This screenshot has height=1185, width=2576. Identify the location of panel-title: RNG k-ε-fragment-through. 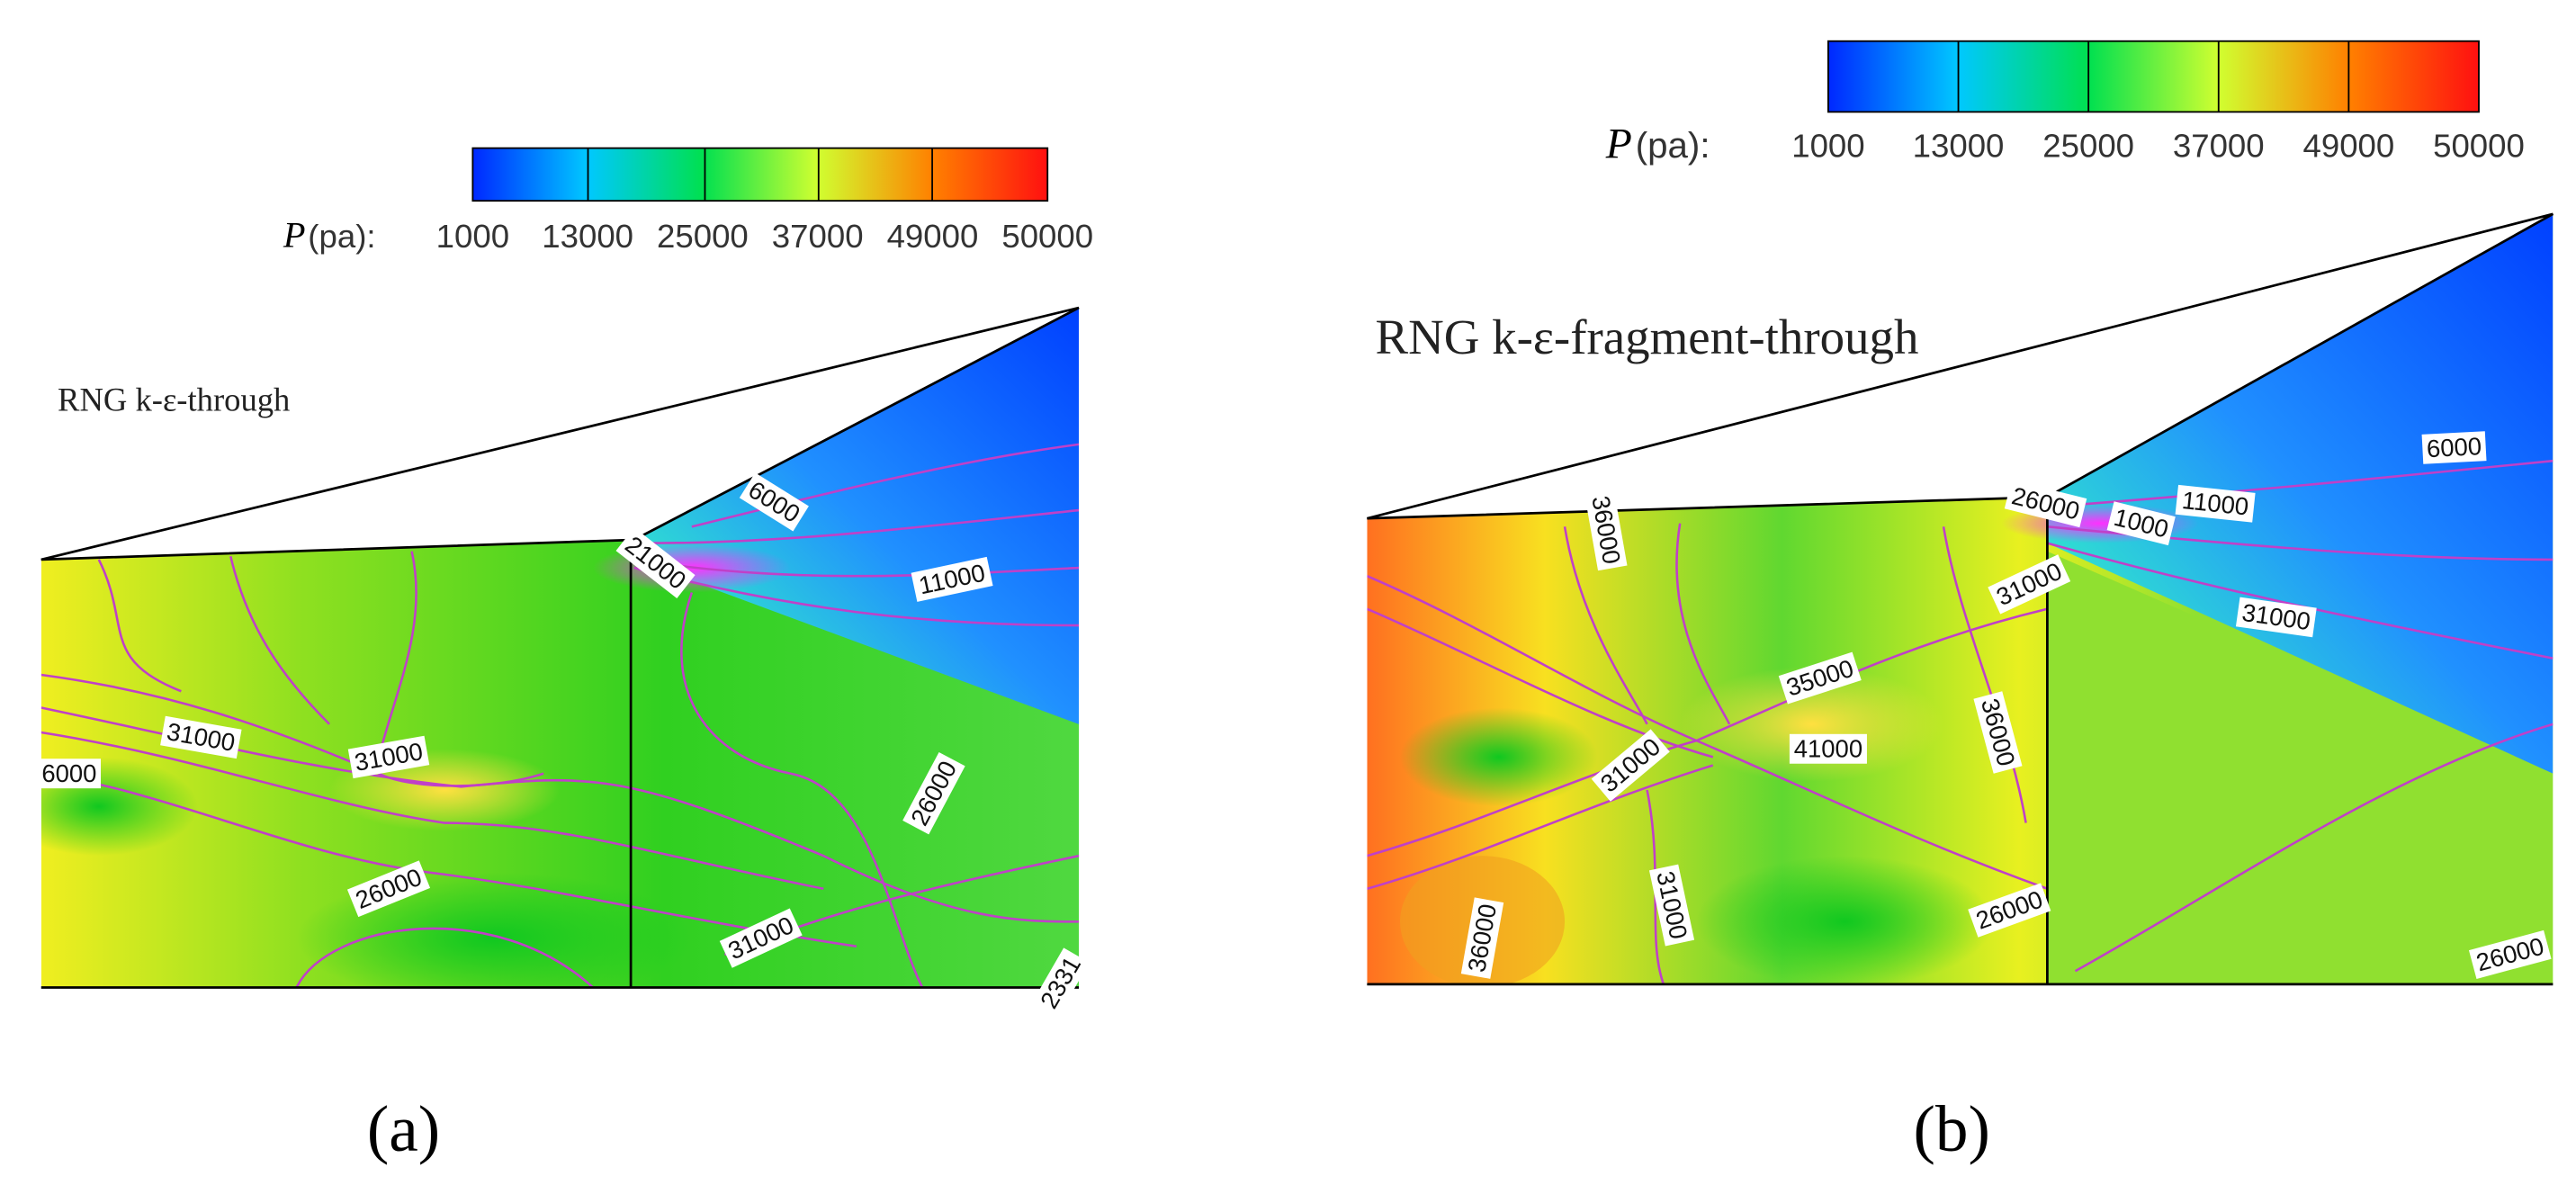
(1648, 337).